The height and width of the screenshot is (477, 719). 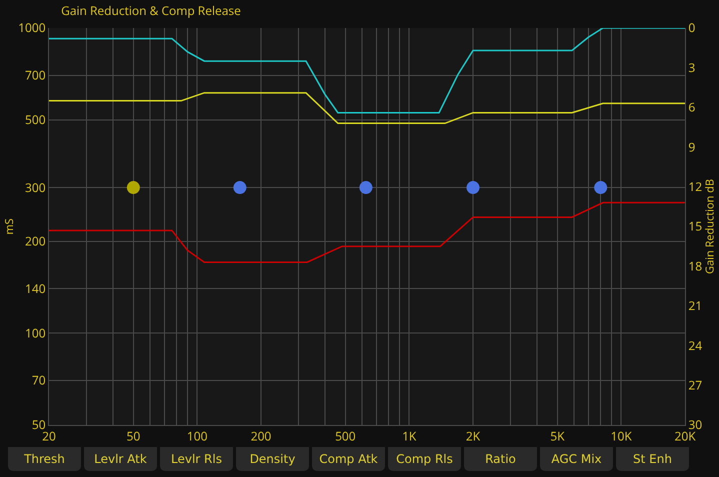 I want to click on x-tick-label: 1K, so click(x=409, y=435).